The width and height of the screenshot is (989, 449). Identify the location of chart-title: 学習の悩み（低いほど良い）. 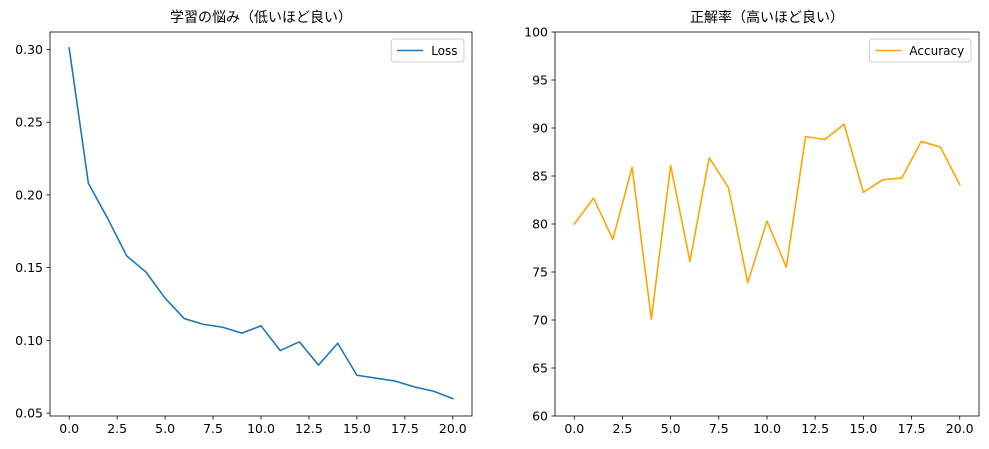
(261, 18).